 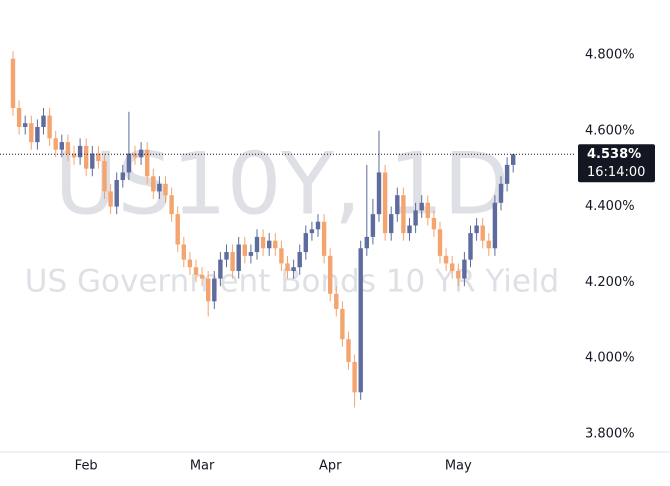 I want to click on y-tick-label: 3.800%, so click(x=610, y=433).